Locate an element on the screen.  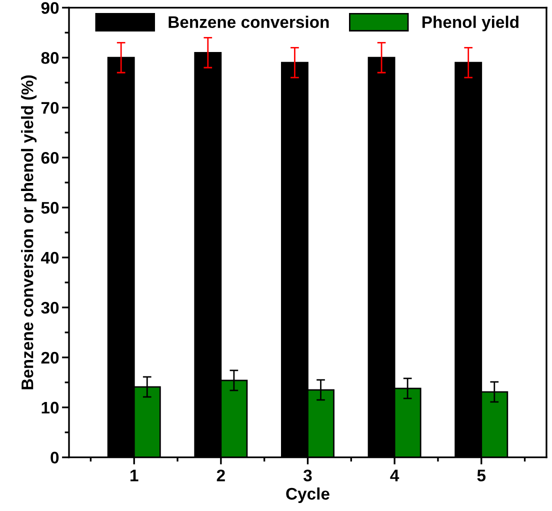
y-tick-label: 40 is located at coordinates (49, 258).